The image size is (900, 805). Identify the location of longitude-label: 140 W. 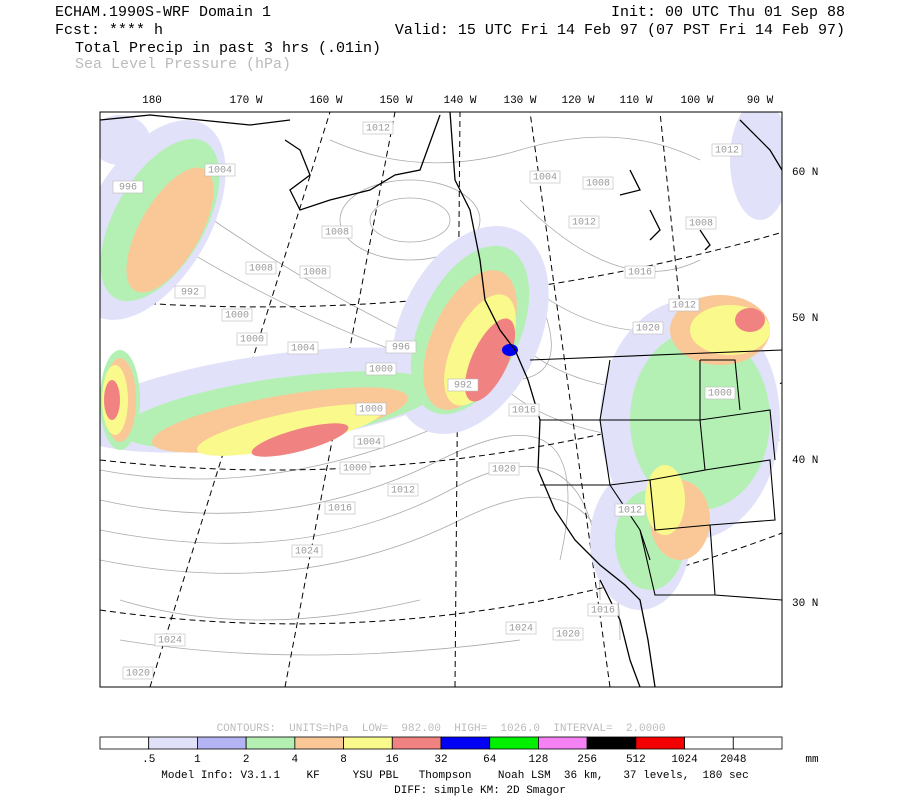
(459, 101).